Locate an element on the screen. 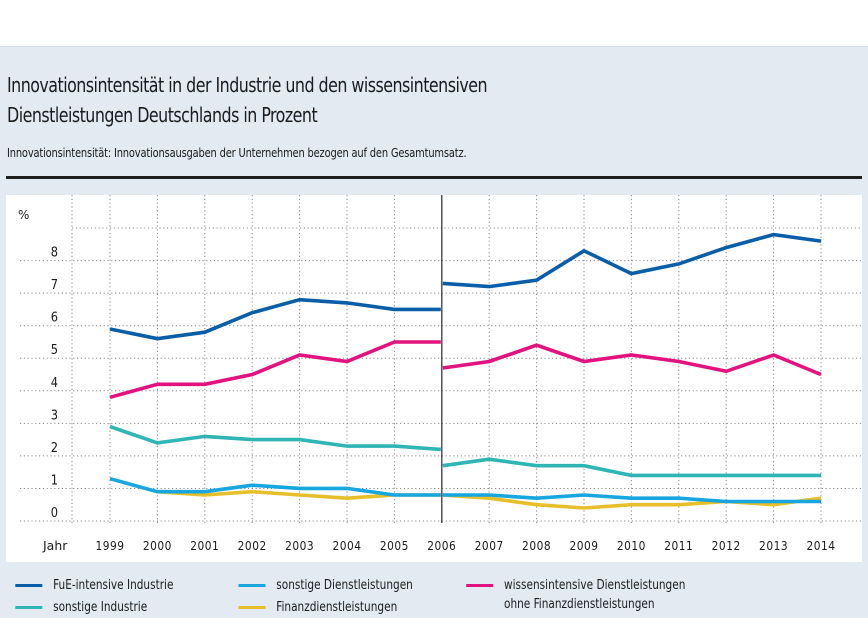 The image size is (868, 618). y-tick-label: 4 is located at coordinates (54, 382).